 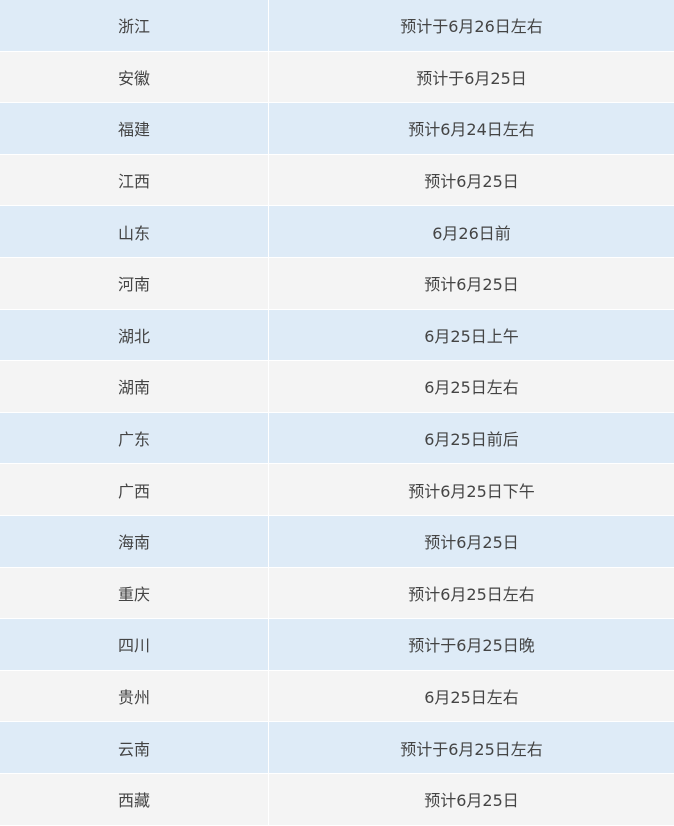 I want to click on table-row: 江西 预计6月25日, so click(x=337, y=180).